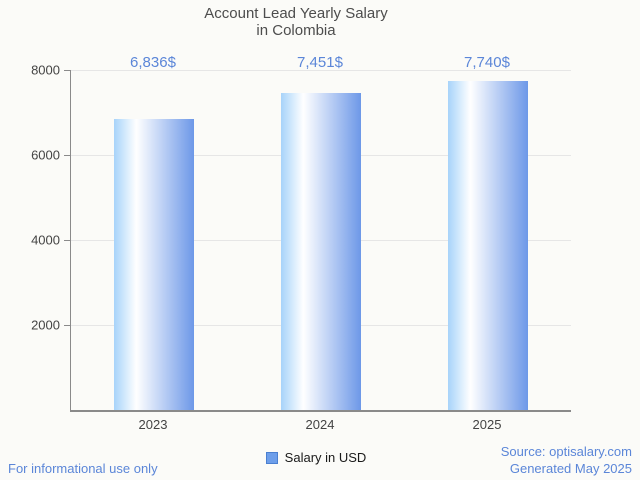 The width and height of the screenshot is (640, 480). I want to click on generated-date: Generated May 2025, so click(570, 468).